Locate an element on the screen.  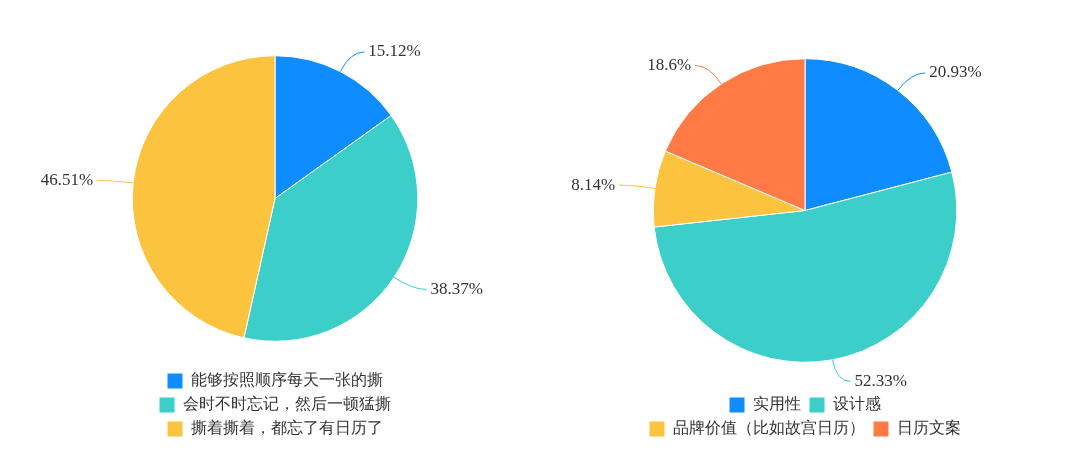
legend-label: 设计感 is located at coordinates (857, 404).